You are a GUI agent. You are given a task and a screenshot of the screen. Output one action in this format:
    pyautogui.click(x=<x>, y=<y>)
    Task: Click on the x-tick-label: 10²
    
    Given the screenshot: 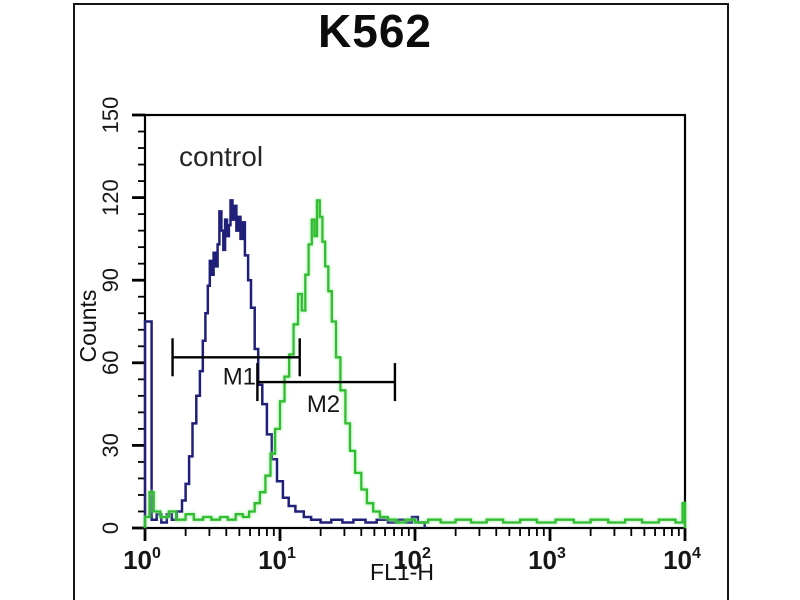 What is the action you would take?
    pyautogui.click(x=412, y=560)
    